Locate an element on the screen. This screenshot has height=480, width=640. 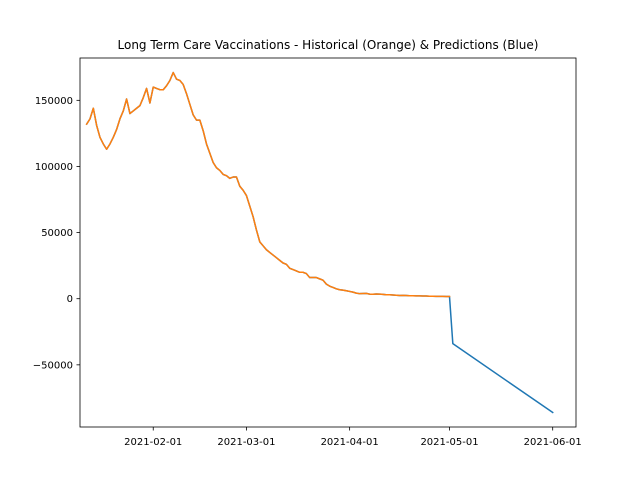
y-tick-label: 50000 is located at coordinates (57, 233).